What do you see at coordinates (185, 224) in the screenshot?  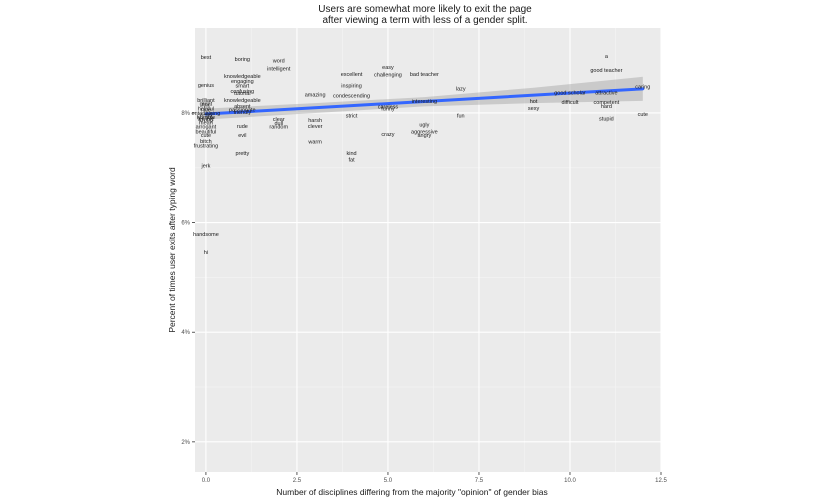 I see `y-tick-label: 6%` at bounding box center [185, 224].